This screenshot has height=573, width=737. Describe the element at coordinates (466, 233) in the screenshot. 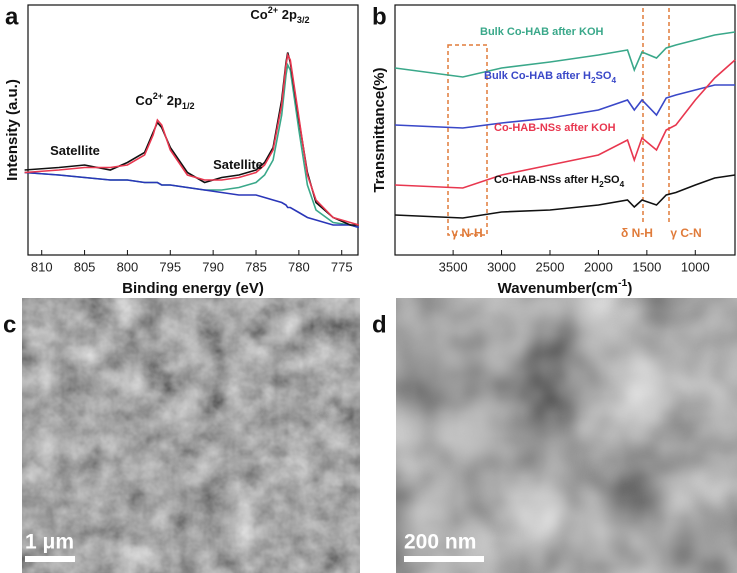

I see `annotation: γ N-H` at that location.